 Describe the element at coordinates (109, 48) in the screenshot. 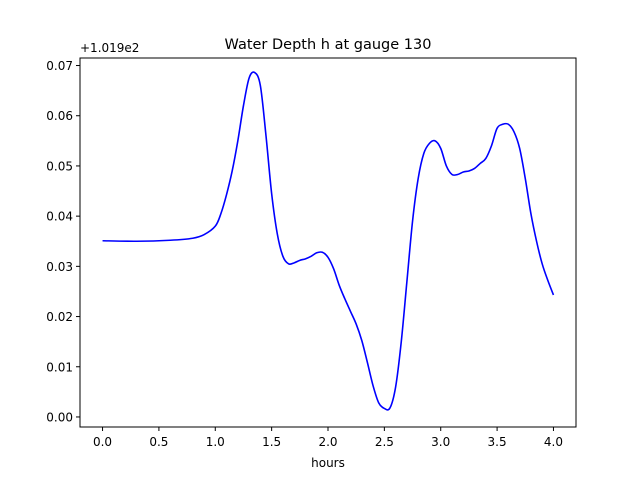

I see `y-offset-label: +1.019e2` at that location.